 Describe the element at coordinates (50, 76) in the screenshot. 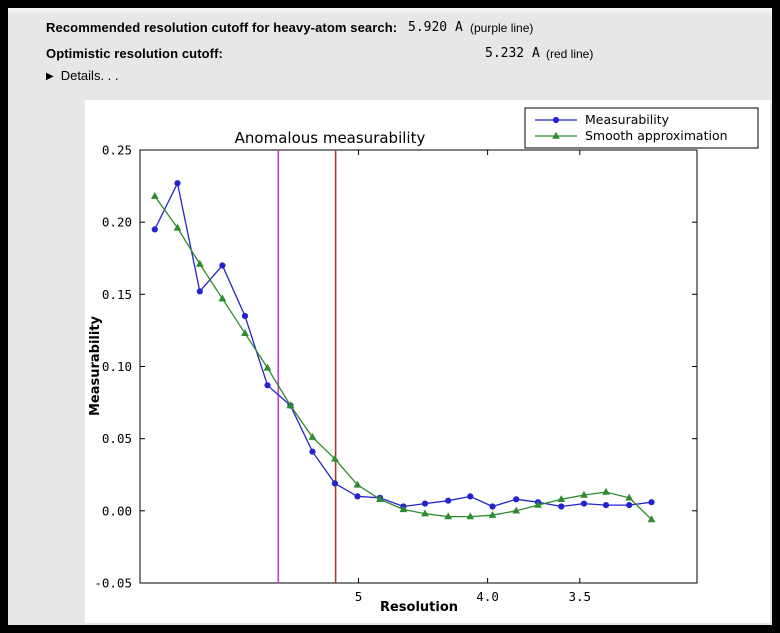

I see `disclosure-triangle-icon: ▶` at that location.